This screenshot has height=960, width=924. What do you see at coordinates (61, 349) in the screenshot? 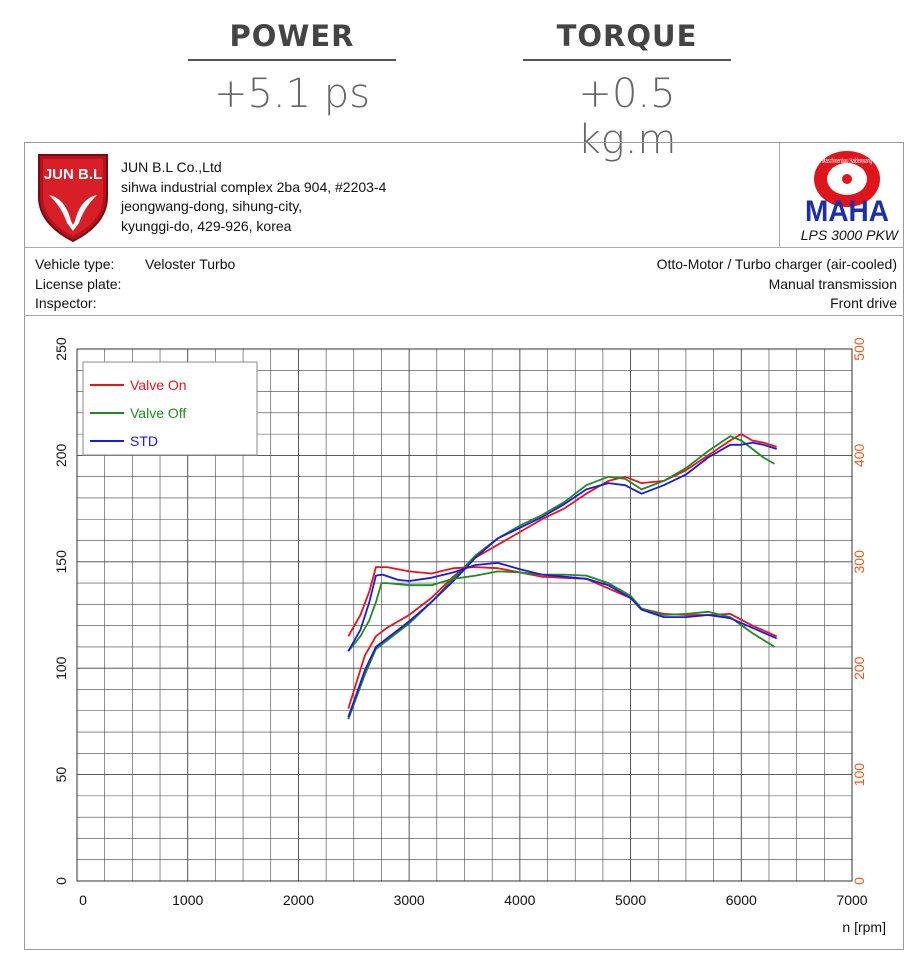
I see `y-left-tick-label: 250` at bounding box center [61, 349].